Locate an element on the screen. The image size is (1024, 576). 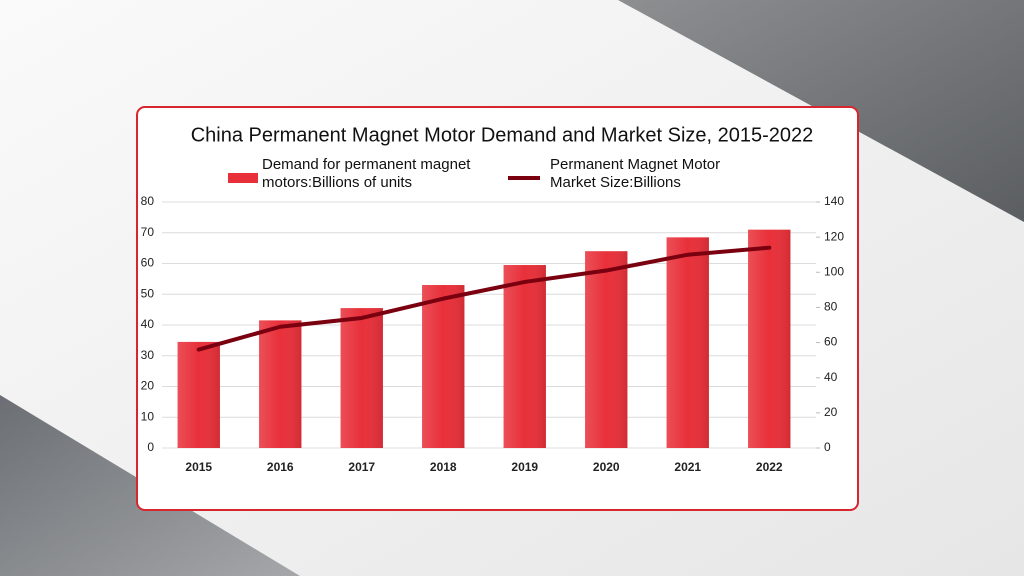
x-tick-label: 2022 is located at coordinates (769, 467).